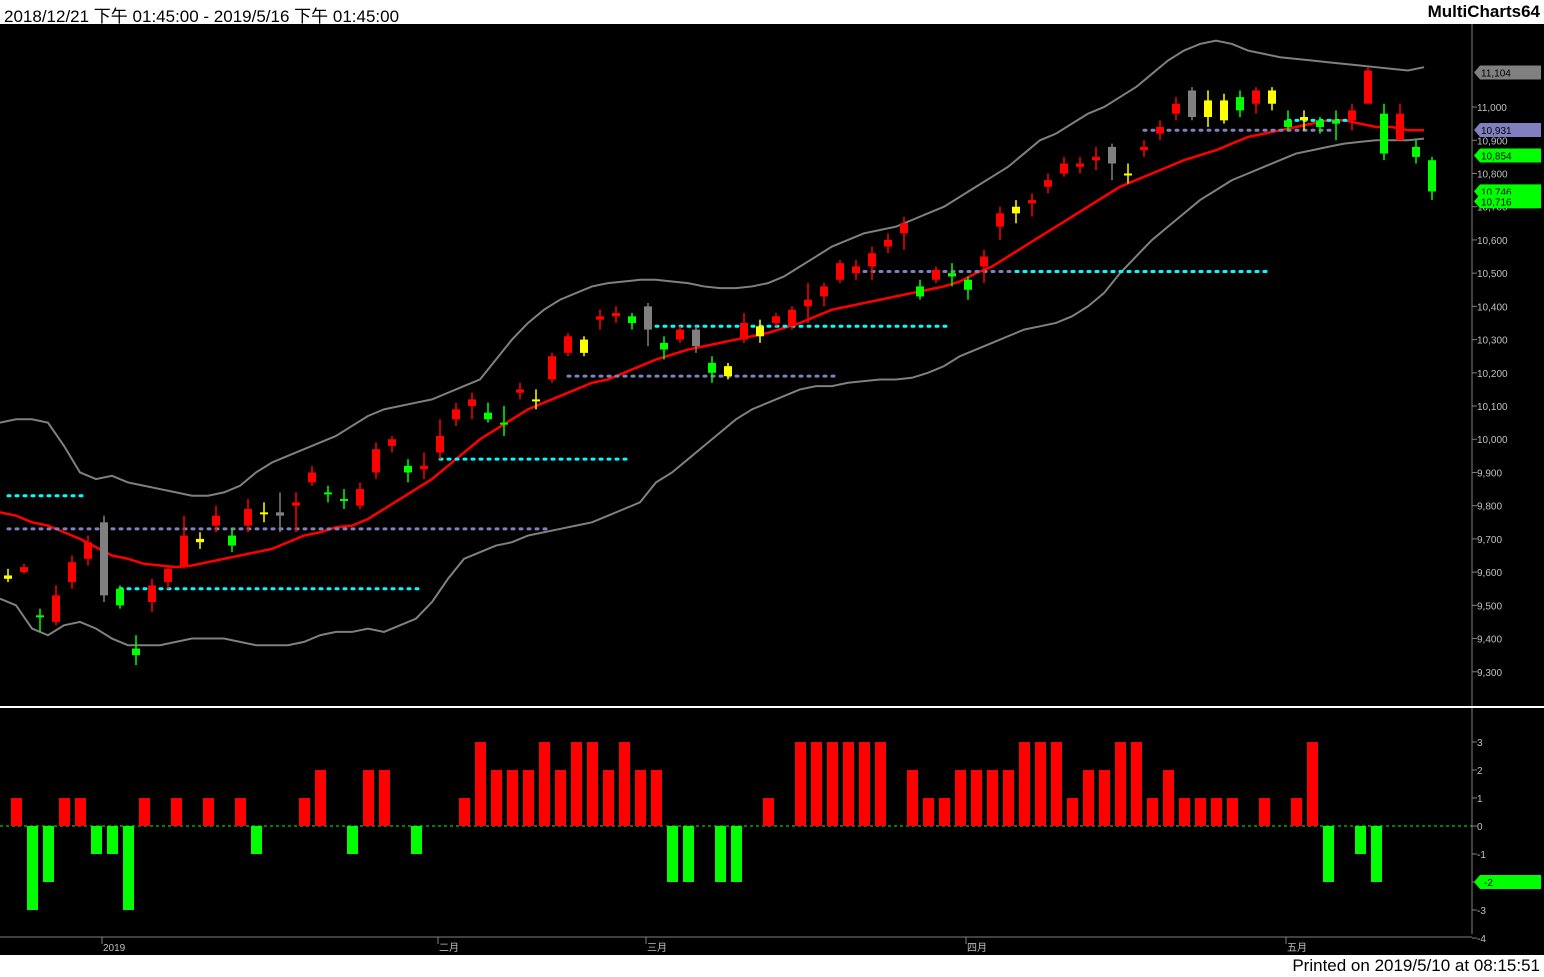 The width and height of the screenshot is (1544, 977). I want to click on price-tick-label: 9,500, so click(1489, 606).